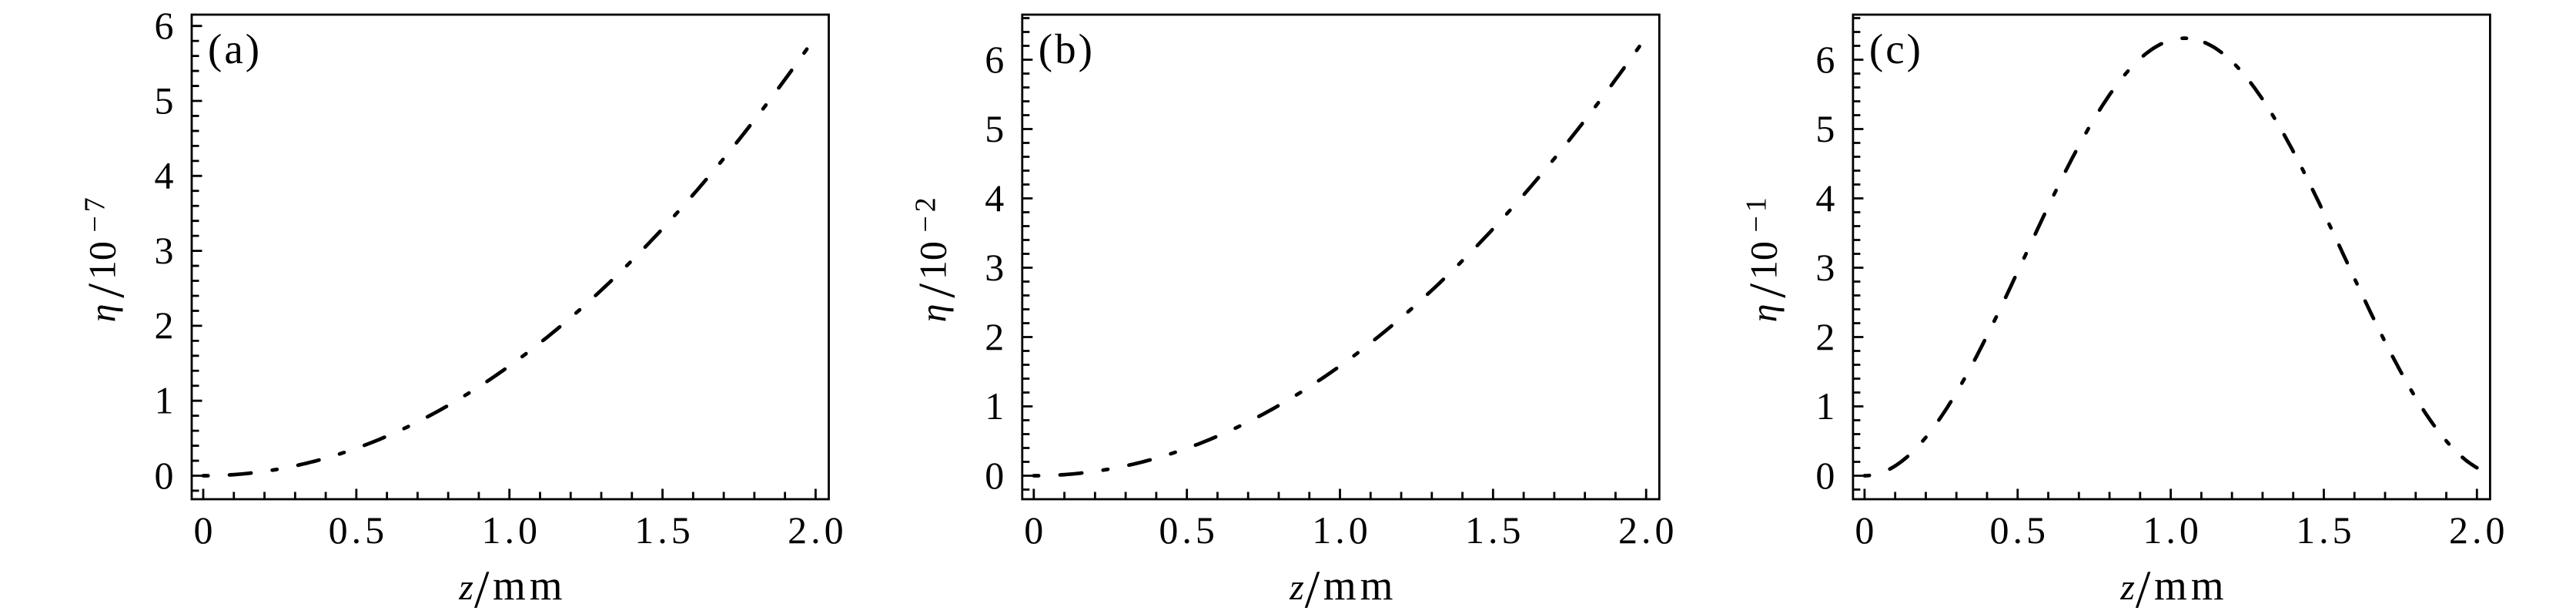  Describe the element at coordinates (106, 259) in the screenshot. I see `svg-text: η/10−7` at that location.